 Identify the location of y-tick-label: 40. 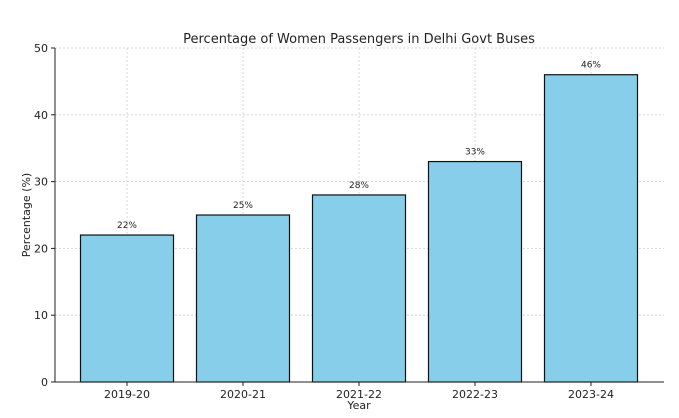
(41, 115).